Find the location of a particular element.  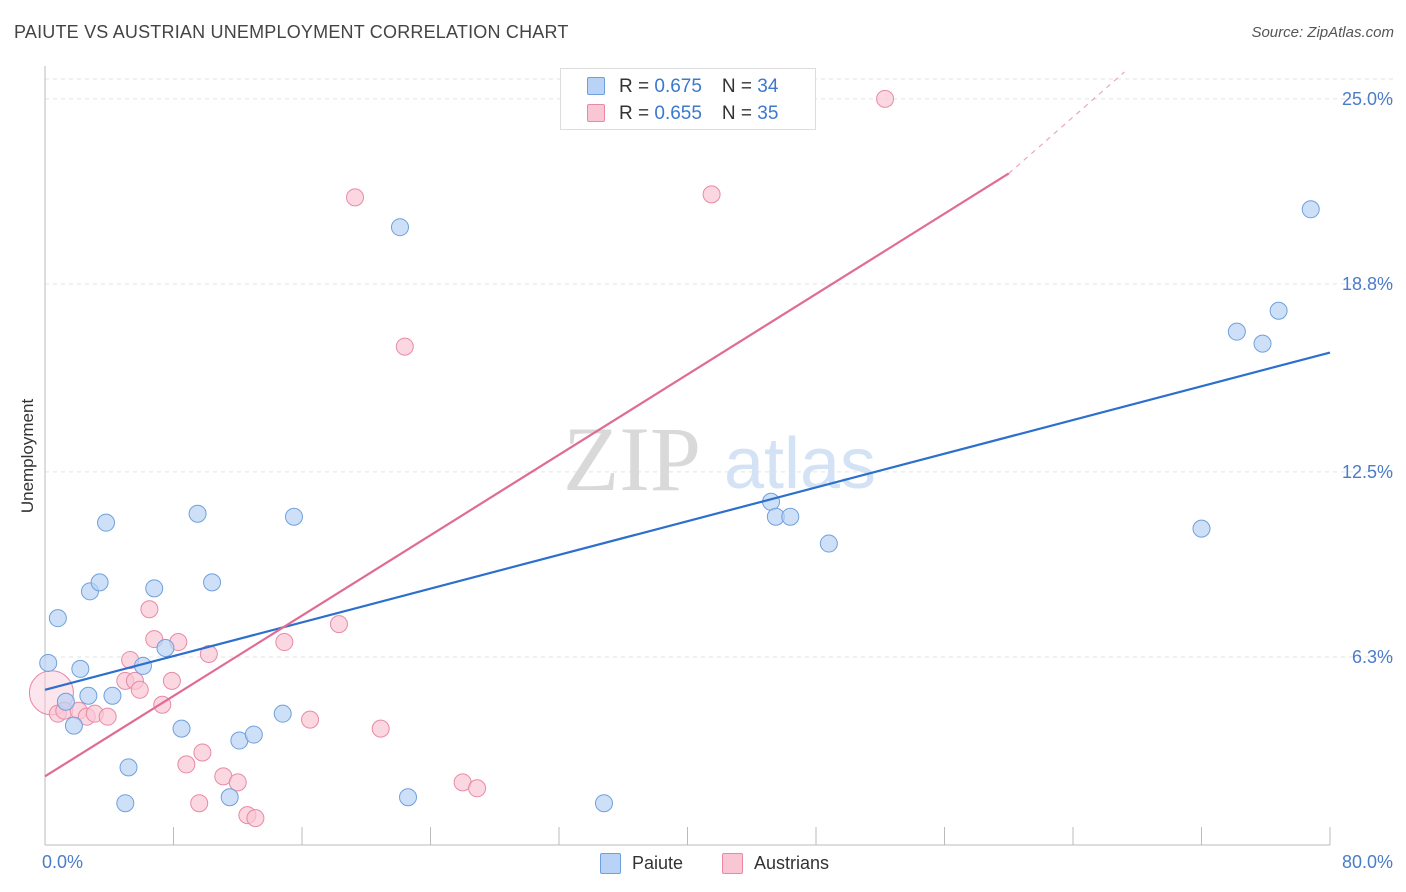

legend-n-value: 35 is located at coordinates (768, 113).